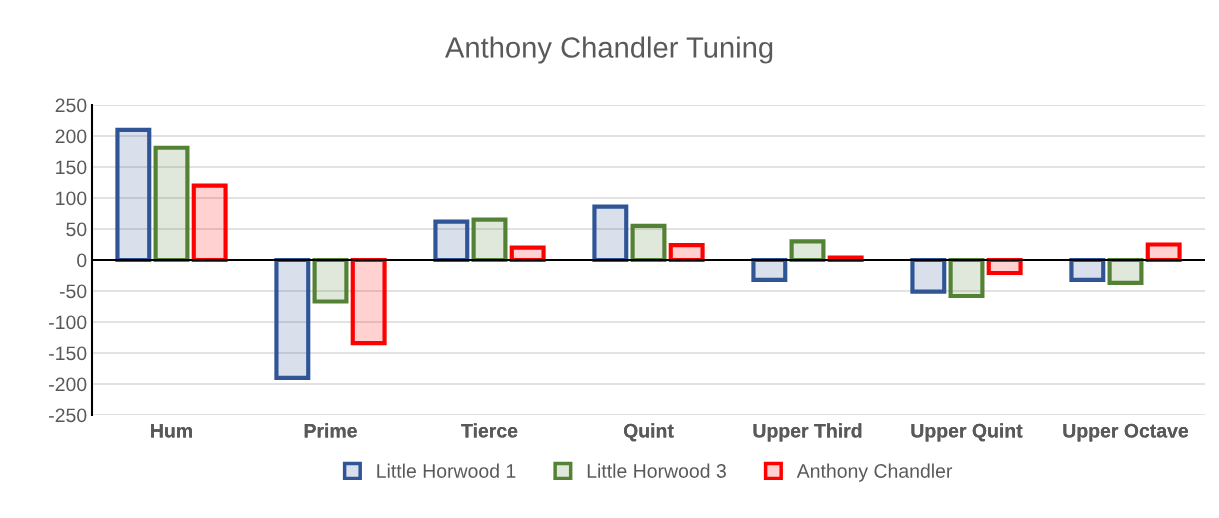 The image size is (1219, 518). What do you see at coordinates (967, 432) in the screenshot?
I see `x-tick-label: Upper Quint` at bounding box center [967, 432].